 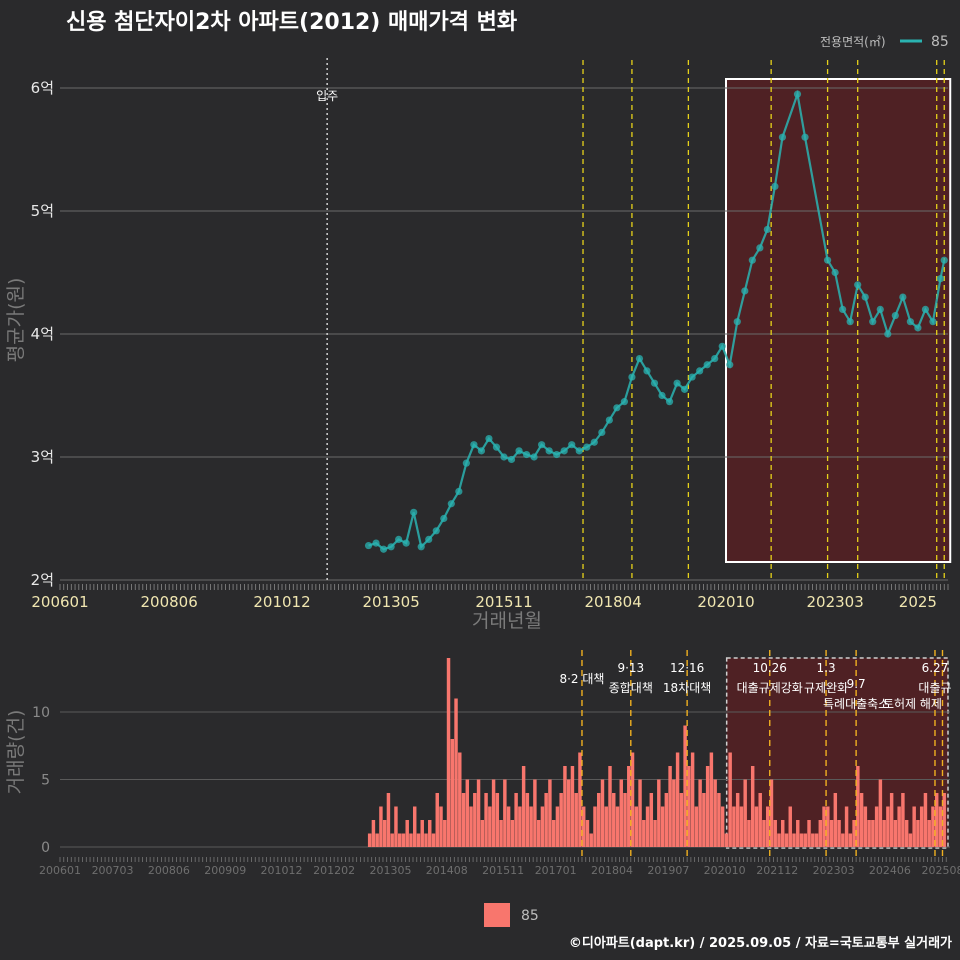 I want to click on volume-x-tick-label: 202508, so click(x=940, y=870).